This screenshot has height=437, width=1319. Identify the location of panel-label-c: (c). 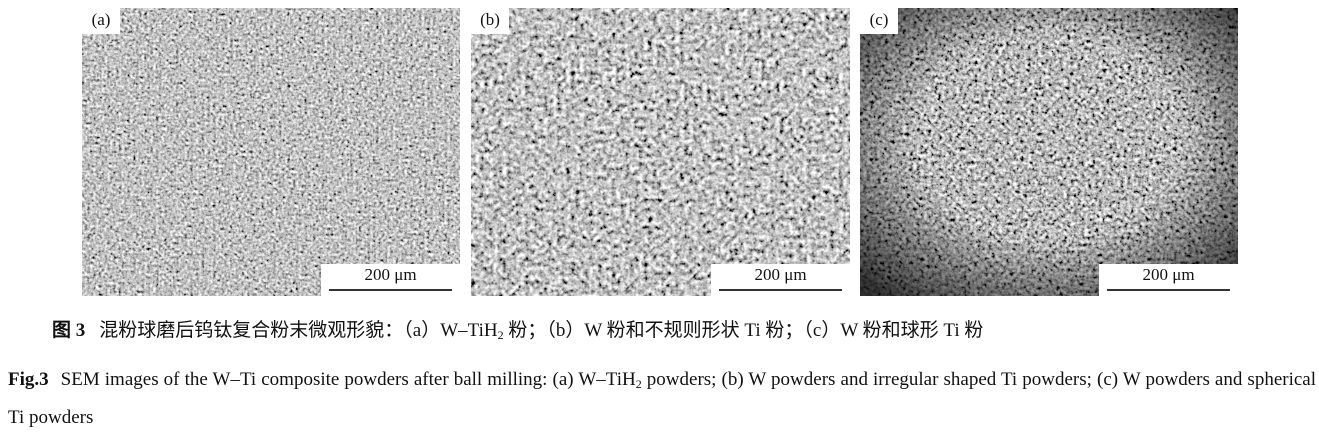
(879, 21).